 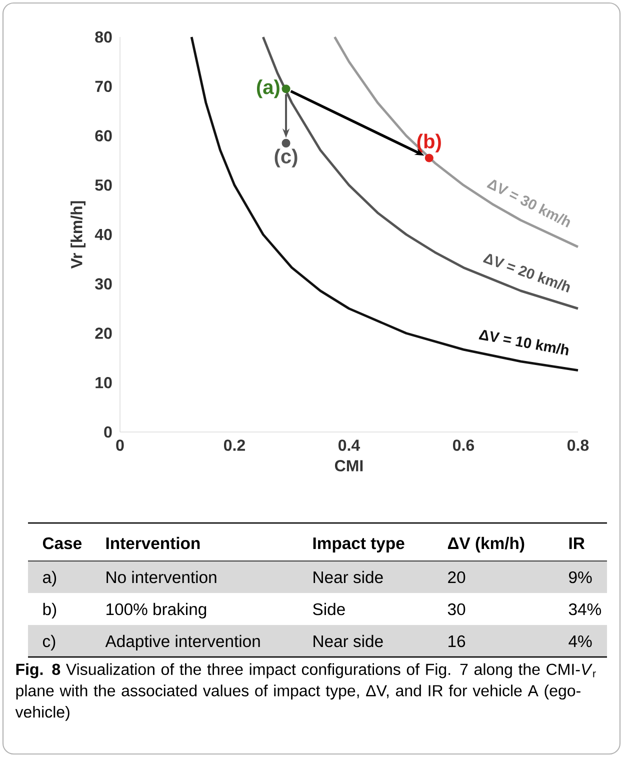 What do you see at coordinates (526, 273) in the screenshot?
I see `text: ΔV = 20 km/h` at bounding box center [526, 273].